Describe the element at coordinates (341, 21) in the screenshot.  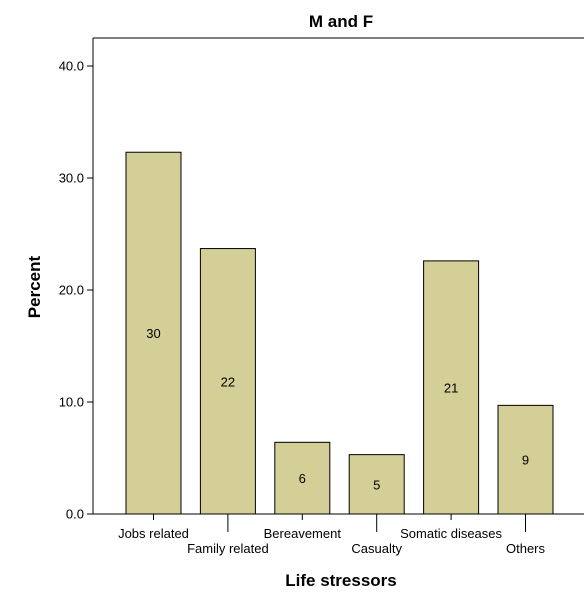
I see `chart-title: M and F` at that location.